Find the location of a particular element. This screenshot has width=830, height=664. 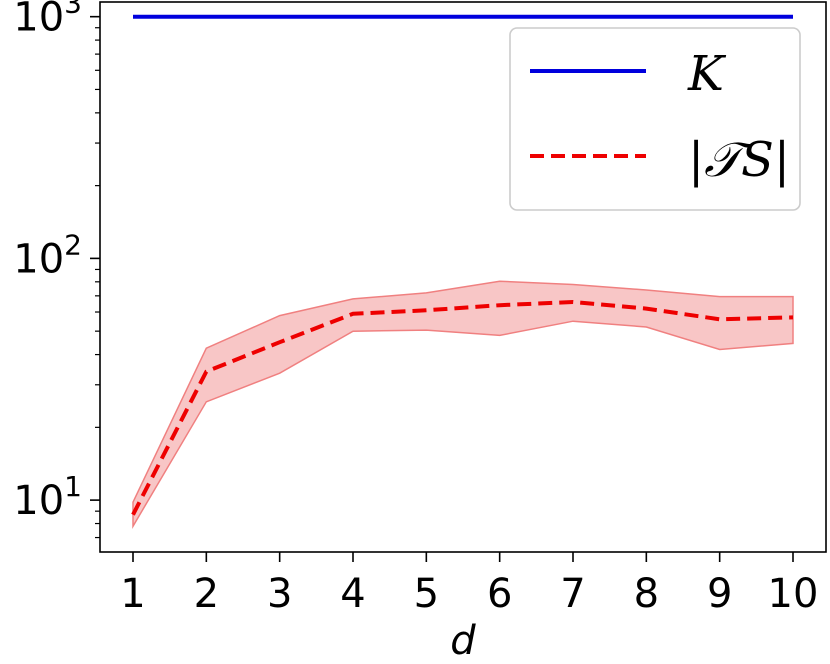

y-tick-label: 103 is located at coordinates (47, 20).